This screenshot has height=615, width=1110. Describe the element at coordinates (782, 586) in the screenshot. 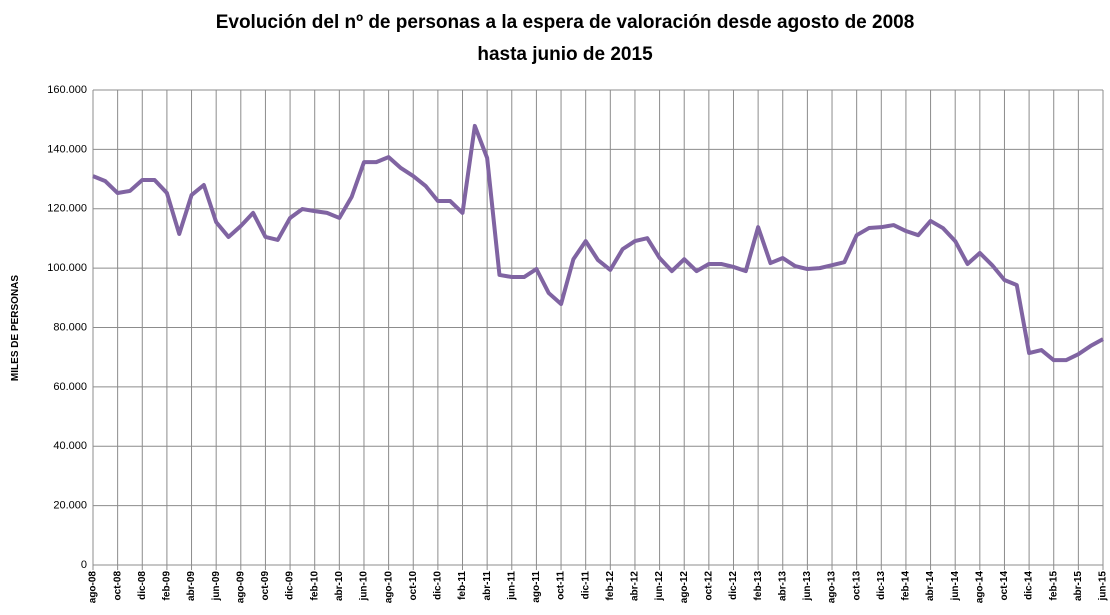

I see `x-tick-label: abr-13` at that location.